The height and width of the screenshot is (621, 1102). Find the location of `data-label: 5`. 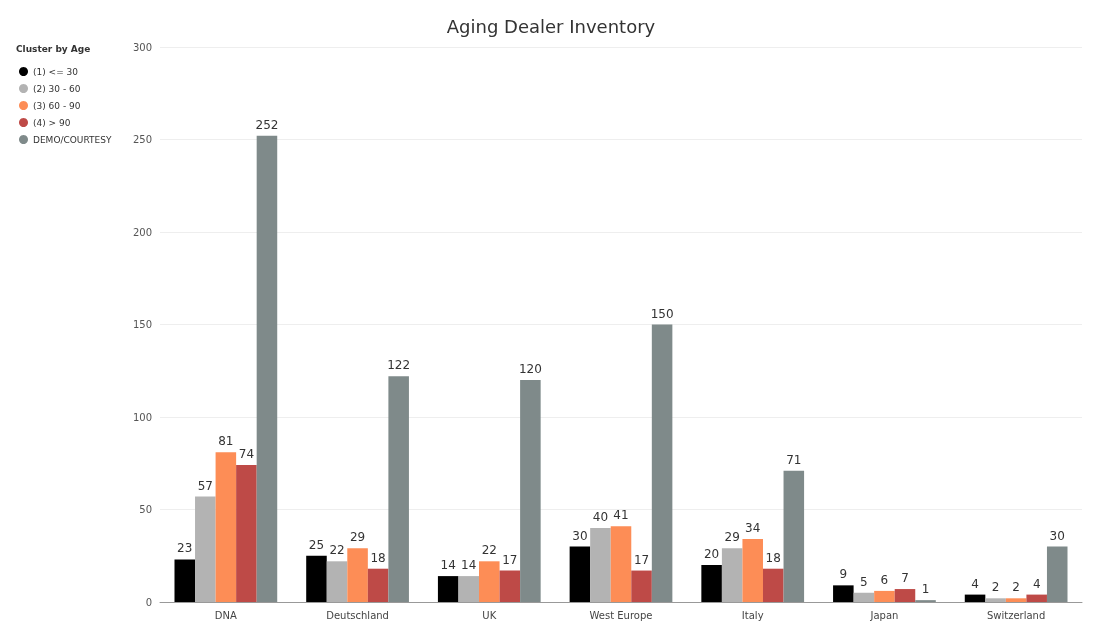

data-label: 5 is located at coordinates (864, 581).